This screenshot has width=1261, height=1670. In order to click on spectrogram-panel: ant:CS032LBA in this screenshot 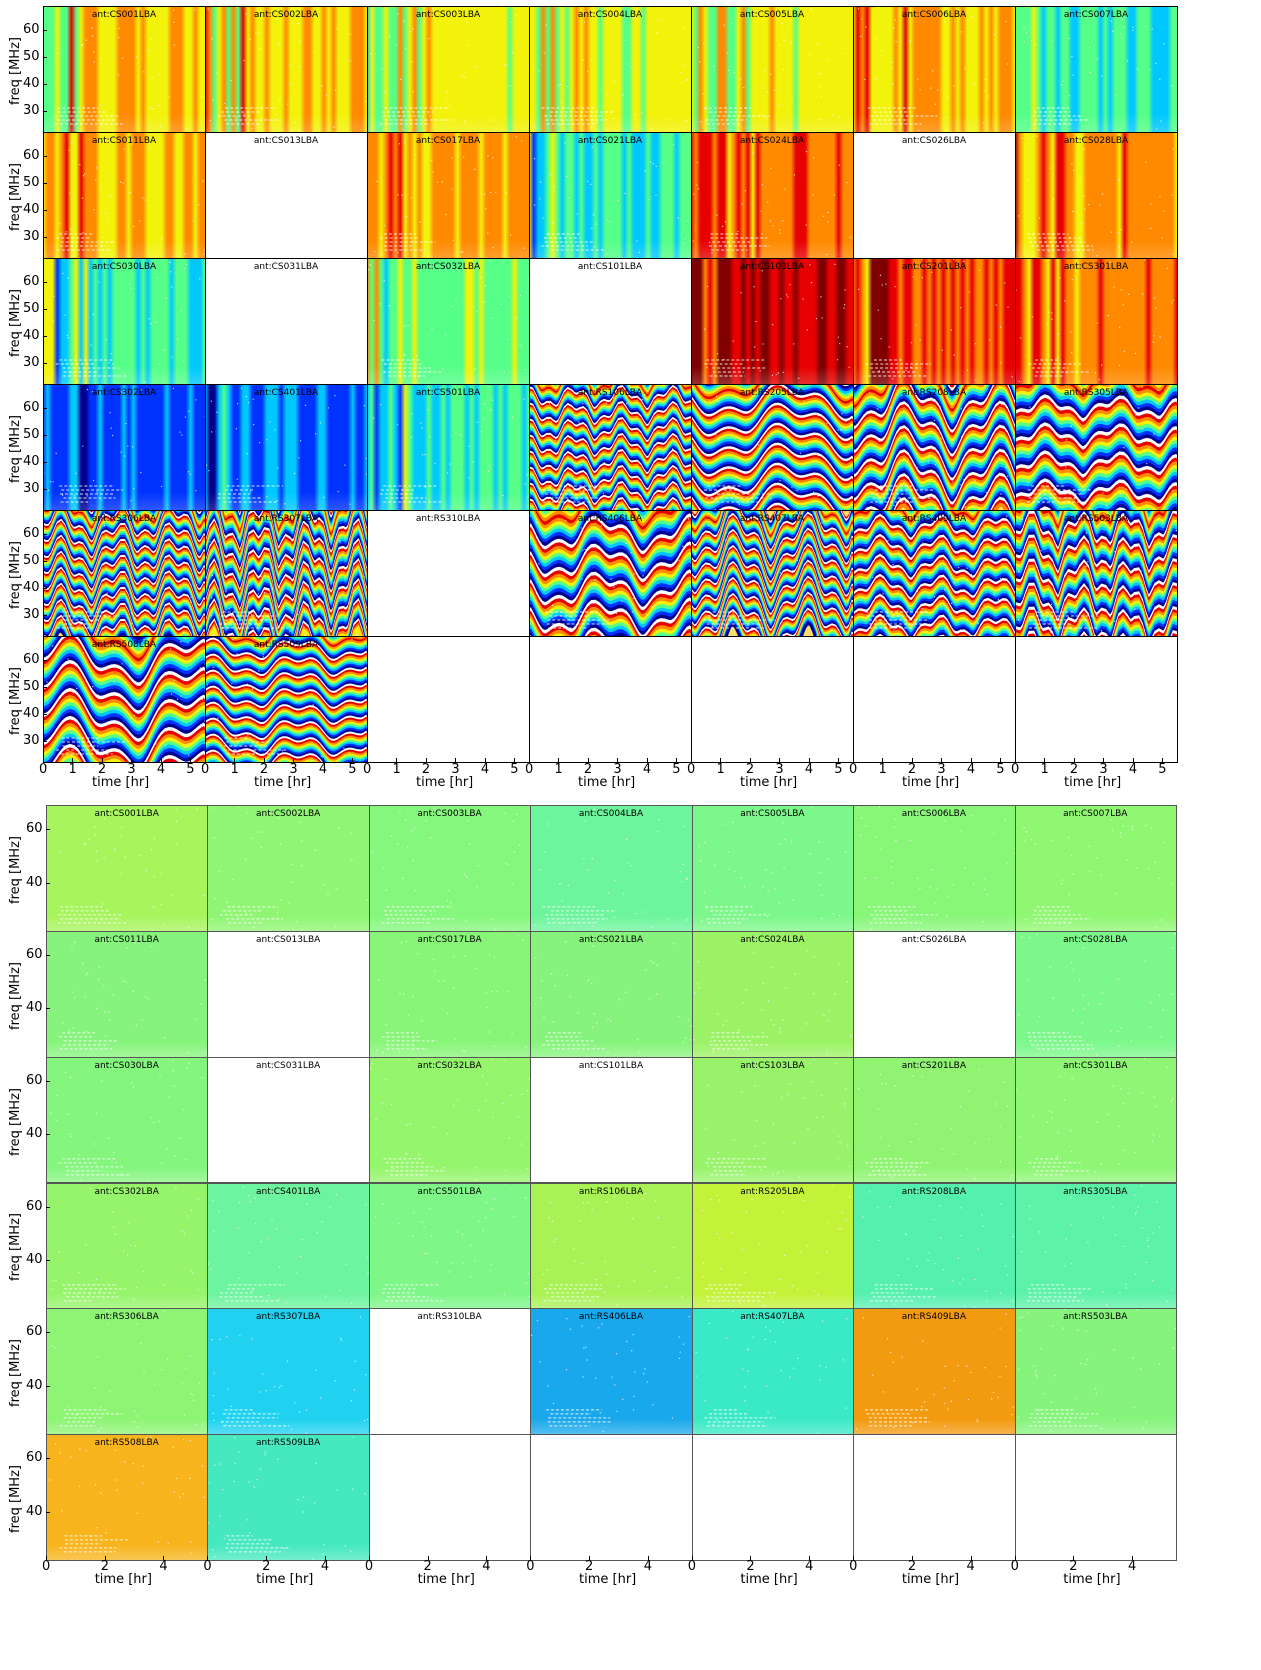, I will do `click(449, 1119)`.